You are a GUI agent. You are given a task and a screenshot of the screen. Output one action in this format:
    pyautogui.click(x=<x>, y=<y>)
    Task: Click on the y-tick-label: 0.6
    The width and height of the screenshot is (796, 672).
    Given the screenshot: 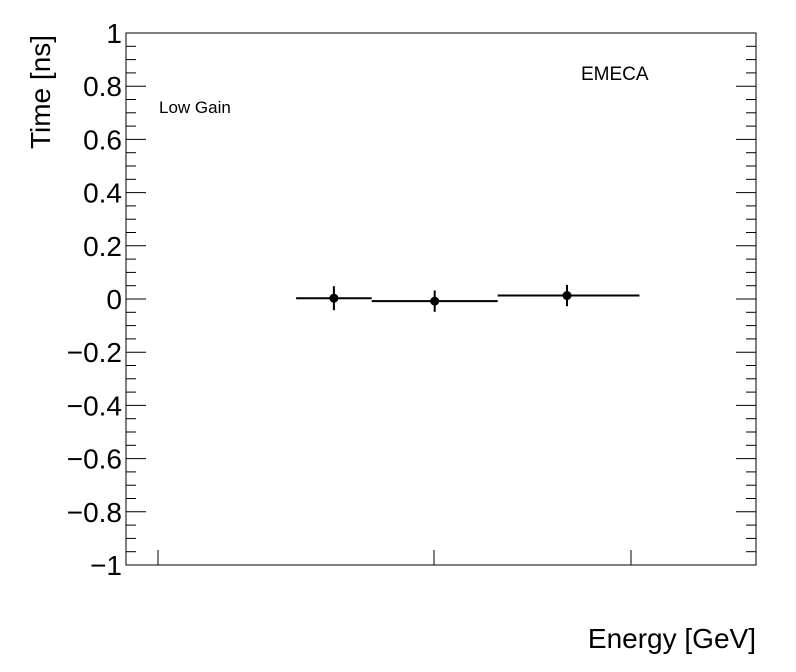 What is the action you would take?
    pyautogui.click(x=102, y=139)
    